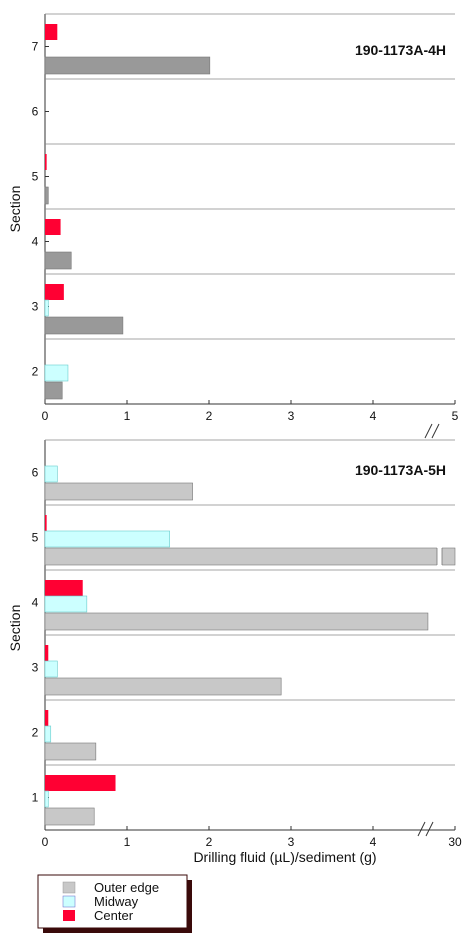  I want to click on legend-swatch-center, so click(69, 915).